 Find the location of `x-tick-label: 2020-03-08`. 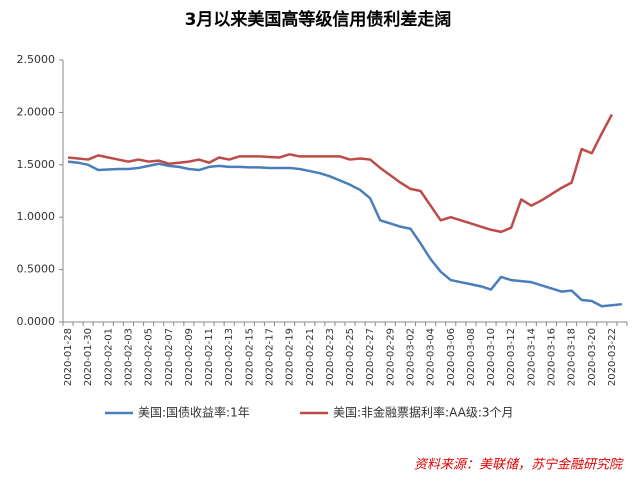

x-tick-label: 2020-03-08 is located at coordinates (471, 357).